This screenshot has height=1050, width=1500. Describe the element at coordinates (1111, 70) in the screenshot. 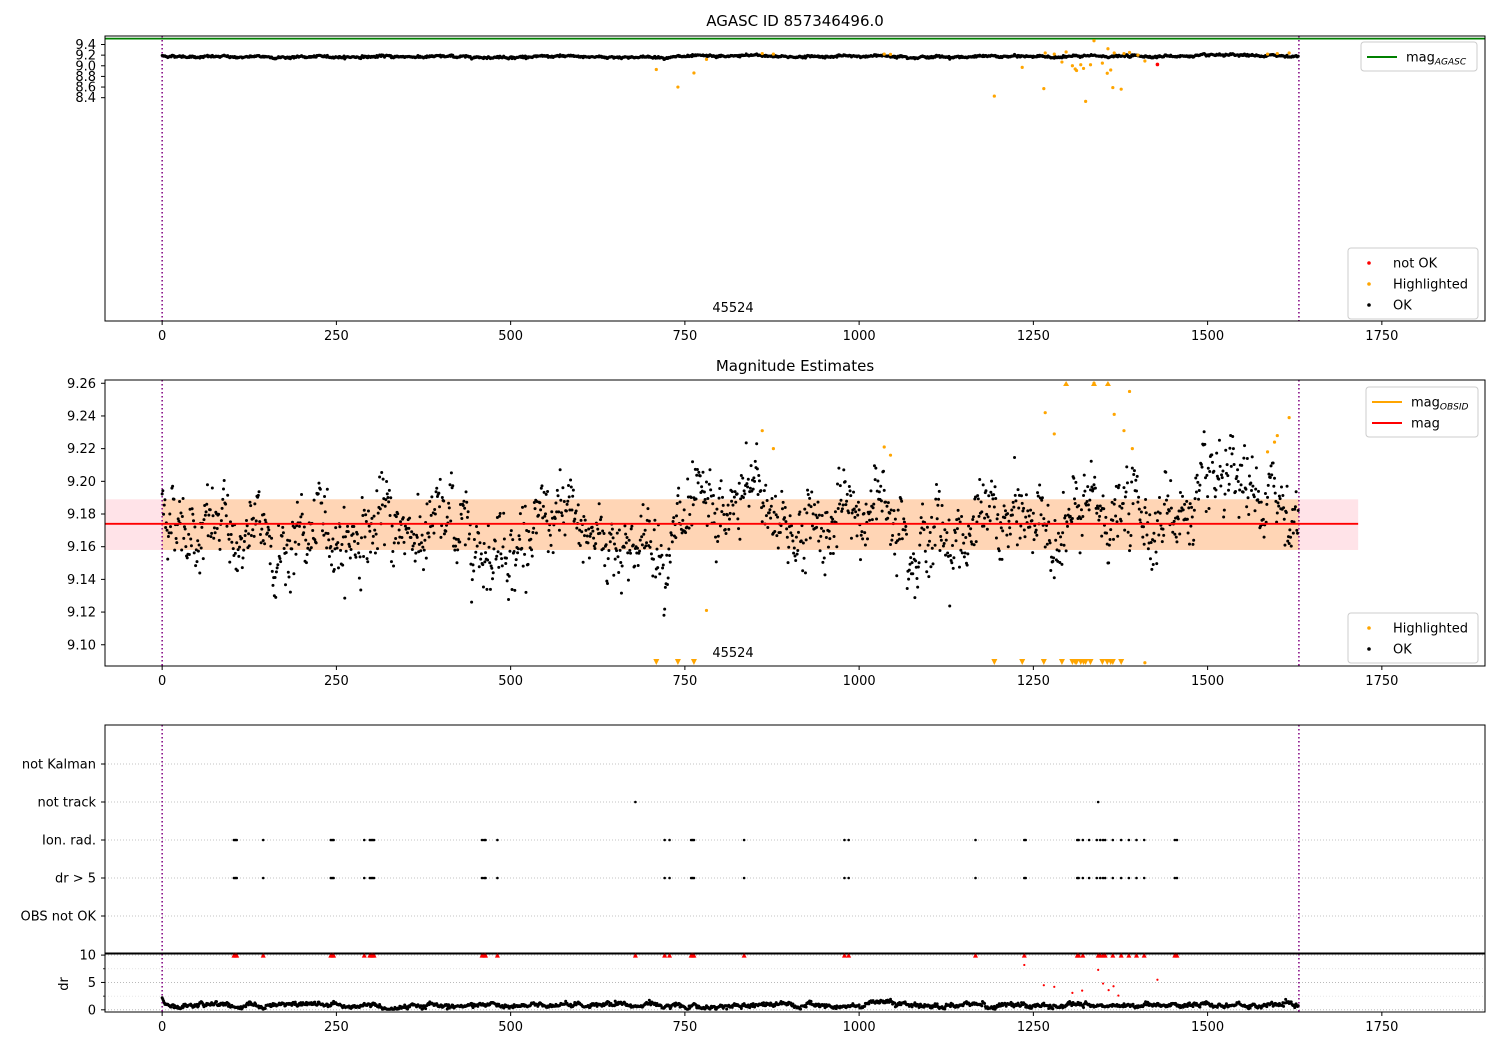

I see `p1-highlighted-point` at that location.